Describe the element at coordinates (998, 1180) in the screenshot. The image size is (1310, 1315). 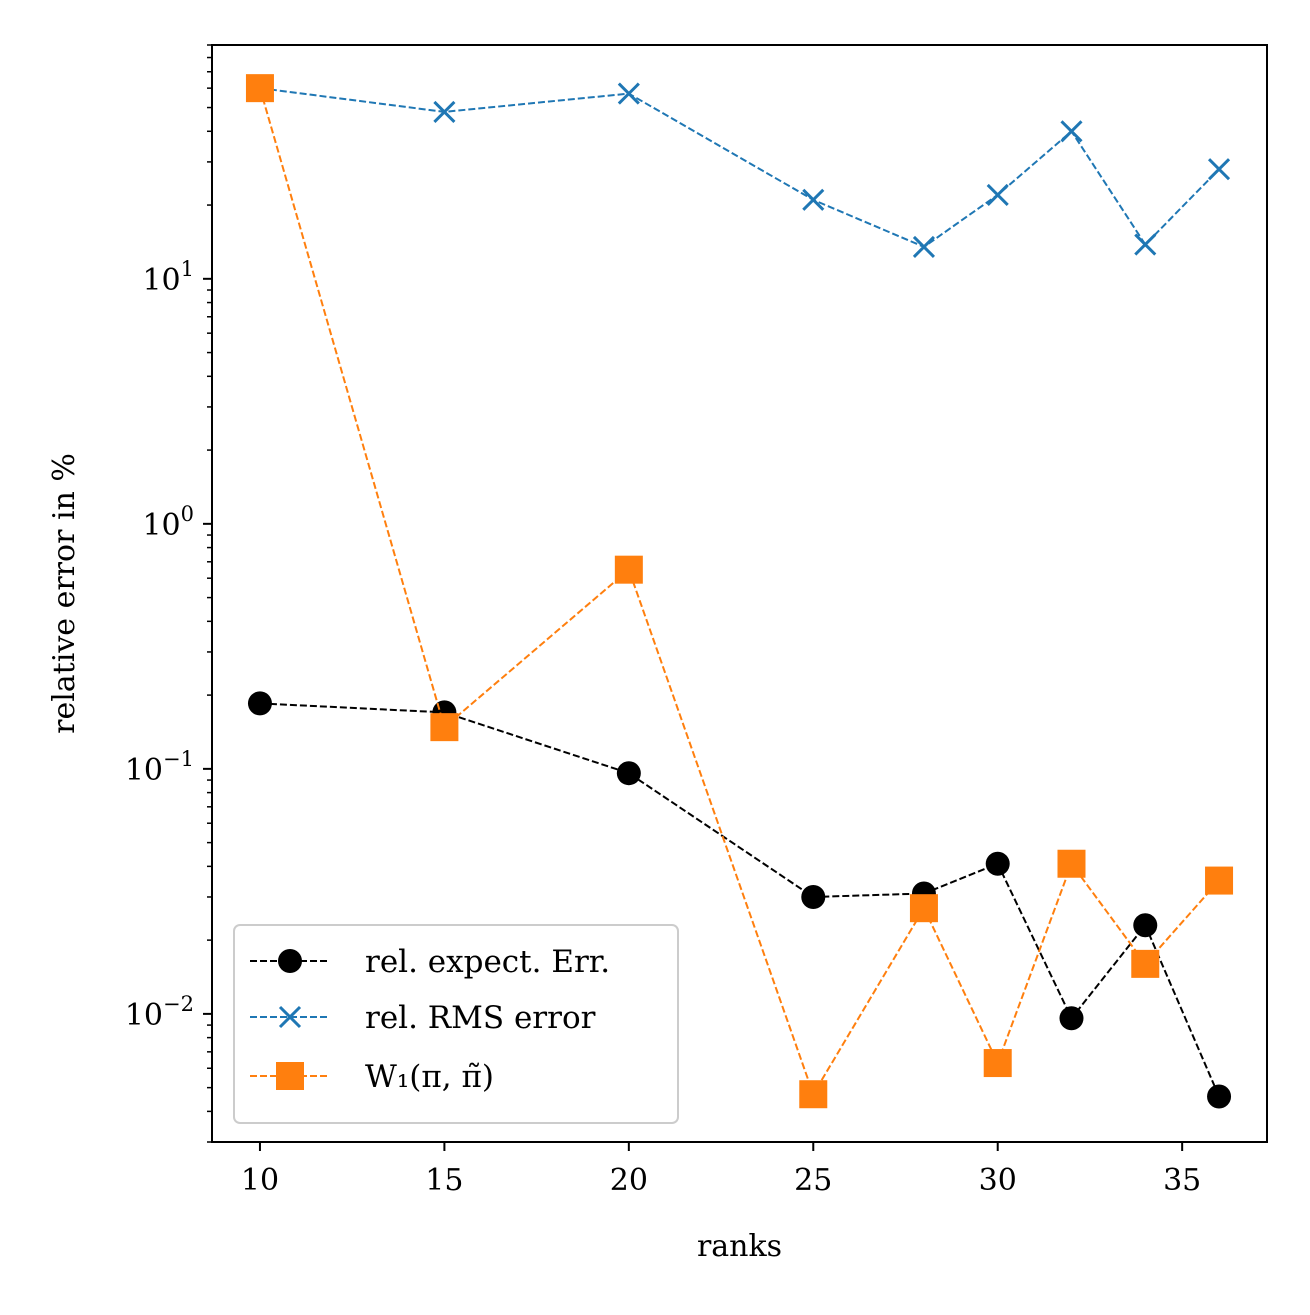
I see `x-tick-label: 30` at that location.